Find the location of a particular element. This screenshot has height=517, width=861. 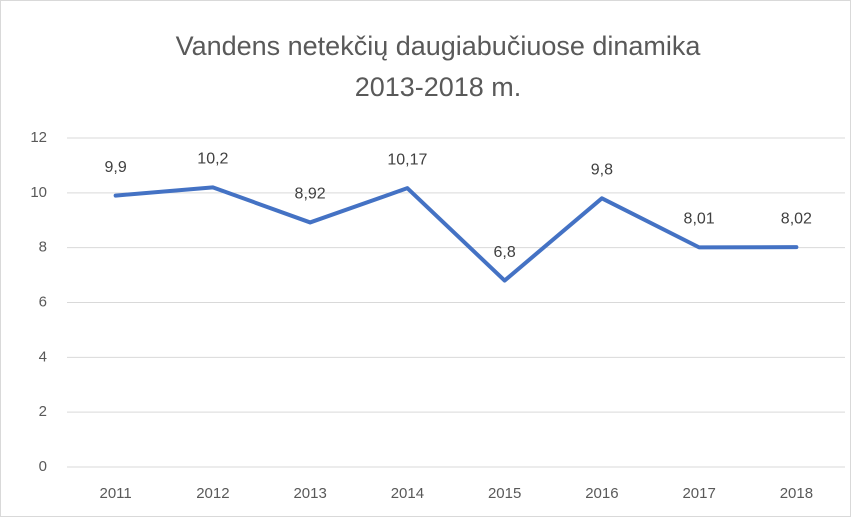

y-tick-label: 0 is located at coordinates (43, 466).